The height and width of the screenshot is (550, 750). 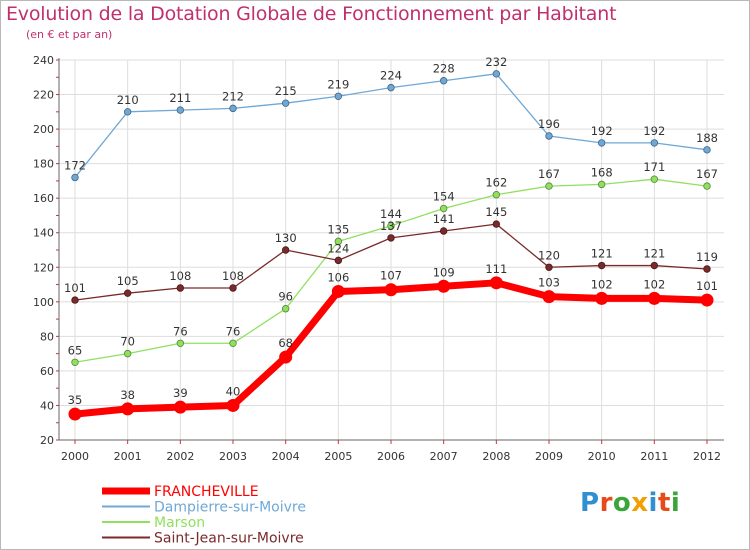 I want to click on data-label-dampierre-sur-moivre: 172, so click(x=75, y=165).